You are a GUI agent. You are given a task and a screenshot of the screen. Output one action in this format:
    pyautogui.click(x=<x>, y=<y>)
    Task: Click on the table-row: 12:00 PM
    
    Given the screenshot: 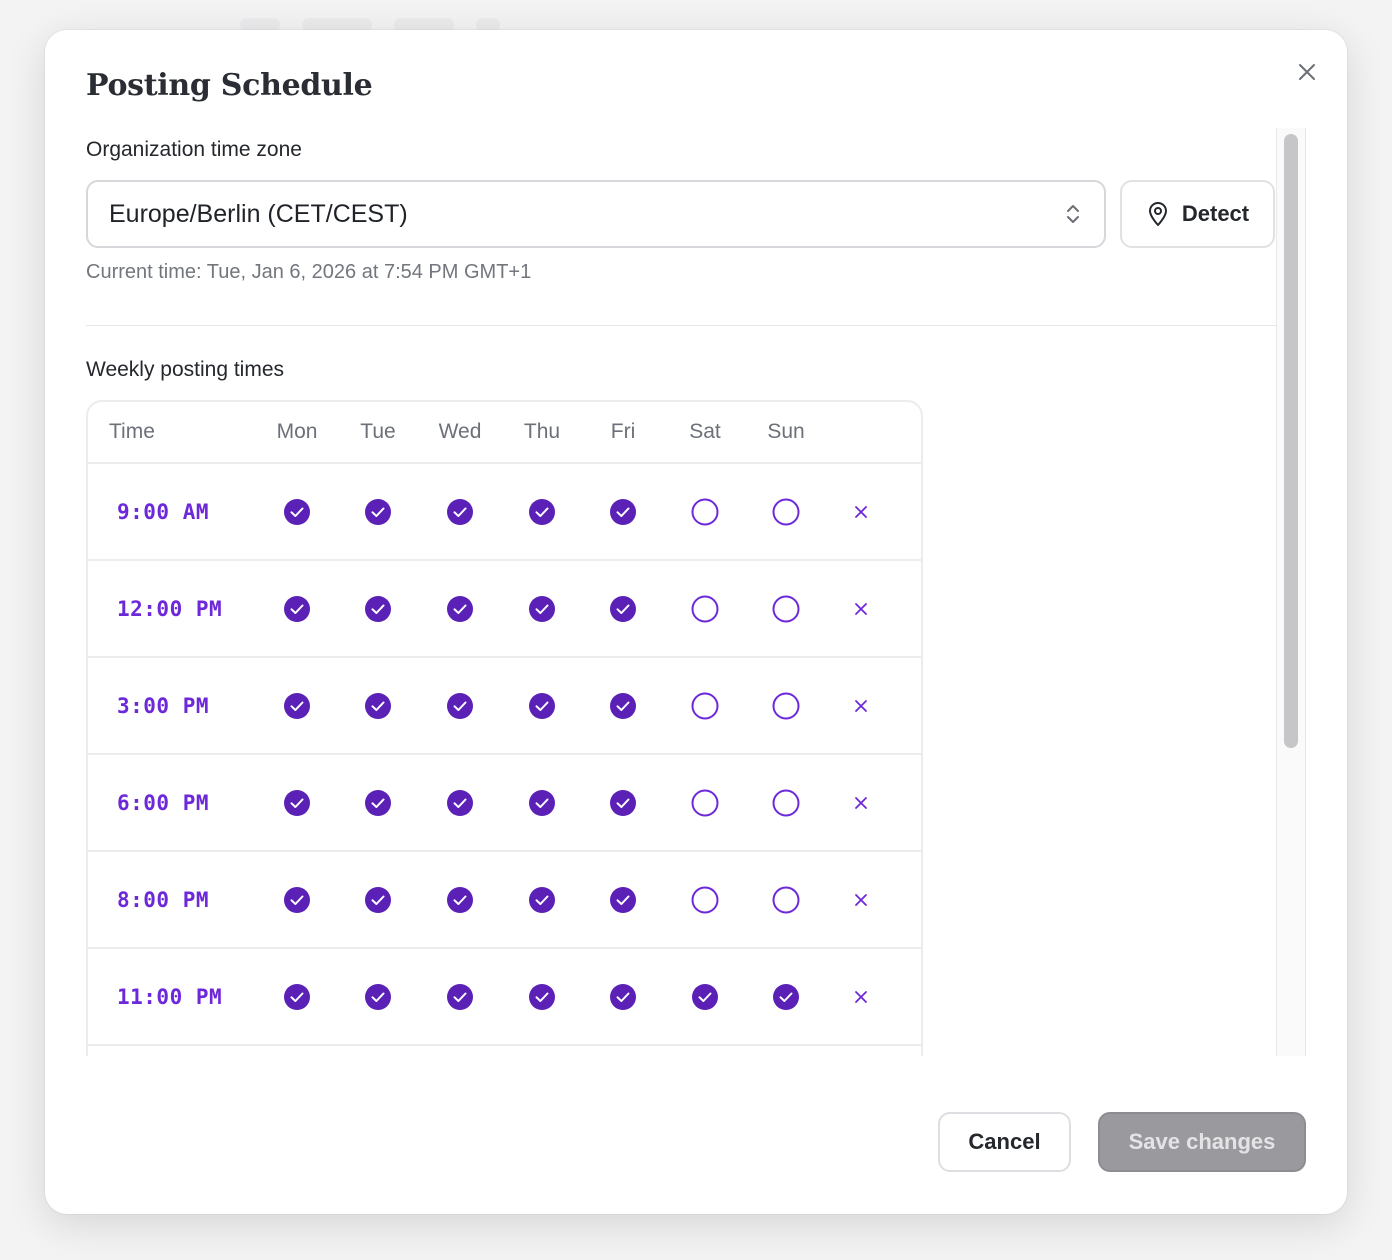 What is the action you would take?
    pyautogui.click(x=504, y=609)
    